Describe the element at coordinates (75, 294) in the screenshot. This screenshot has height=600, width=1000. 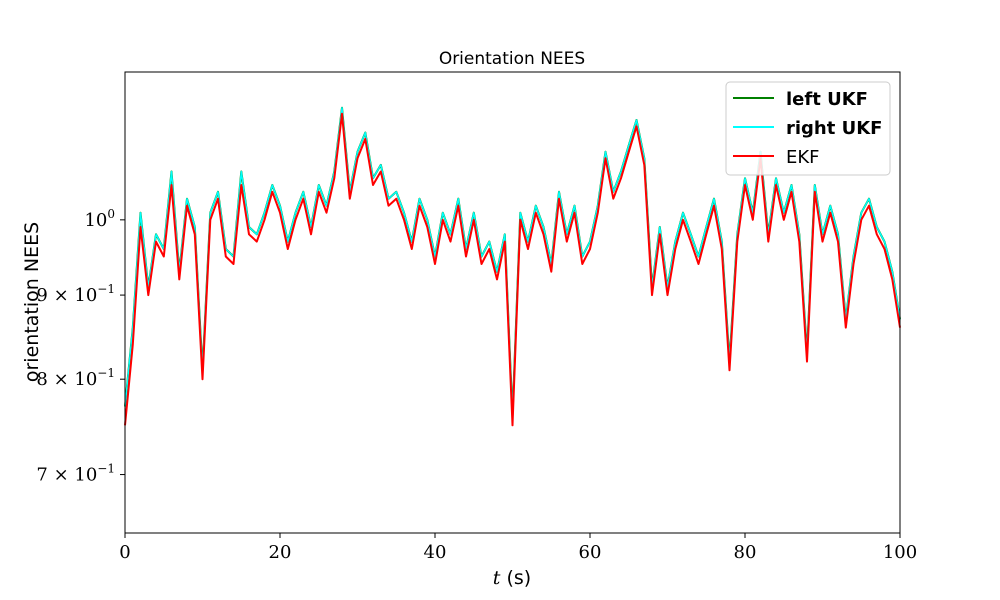
I see `y-tick-label: 9 × 10⁻¹` at that location.